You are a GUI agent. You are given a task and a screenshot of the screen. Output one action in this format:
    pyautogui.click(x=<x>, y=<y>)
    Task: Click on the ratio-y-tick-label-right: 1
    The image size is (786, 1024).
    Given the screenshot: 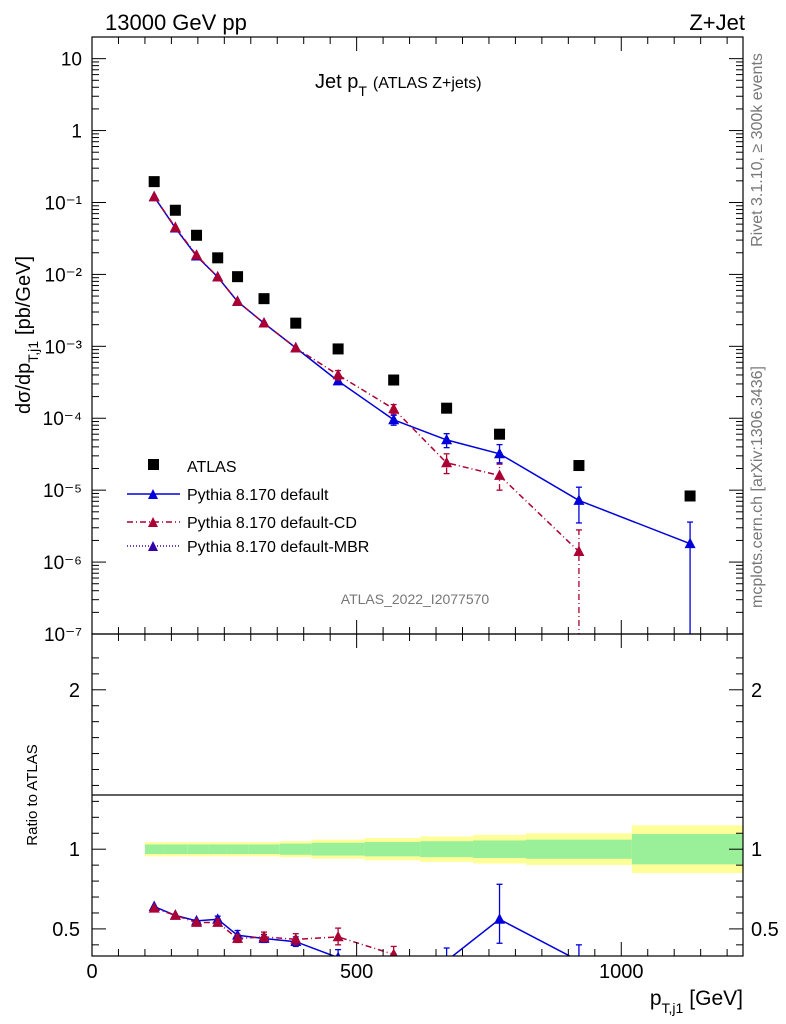 What is the action you would take?
    pyautogui.click(x=756, y=850)
    